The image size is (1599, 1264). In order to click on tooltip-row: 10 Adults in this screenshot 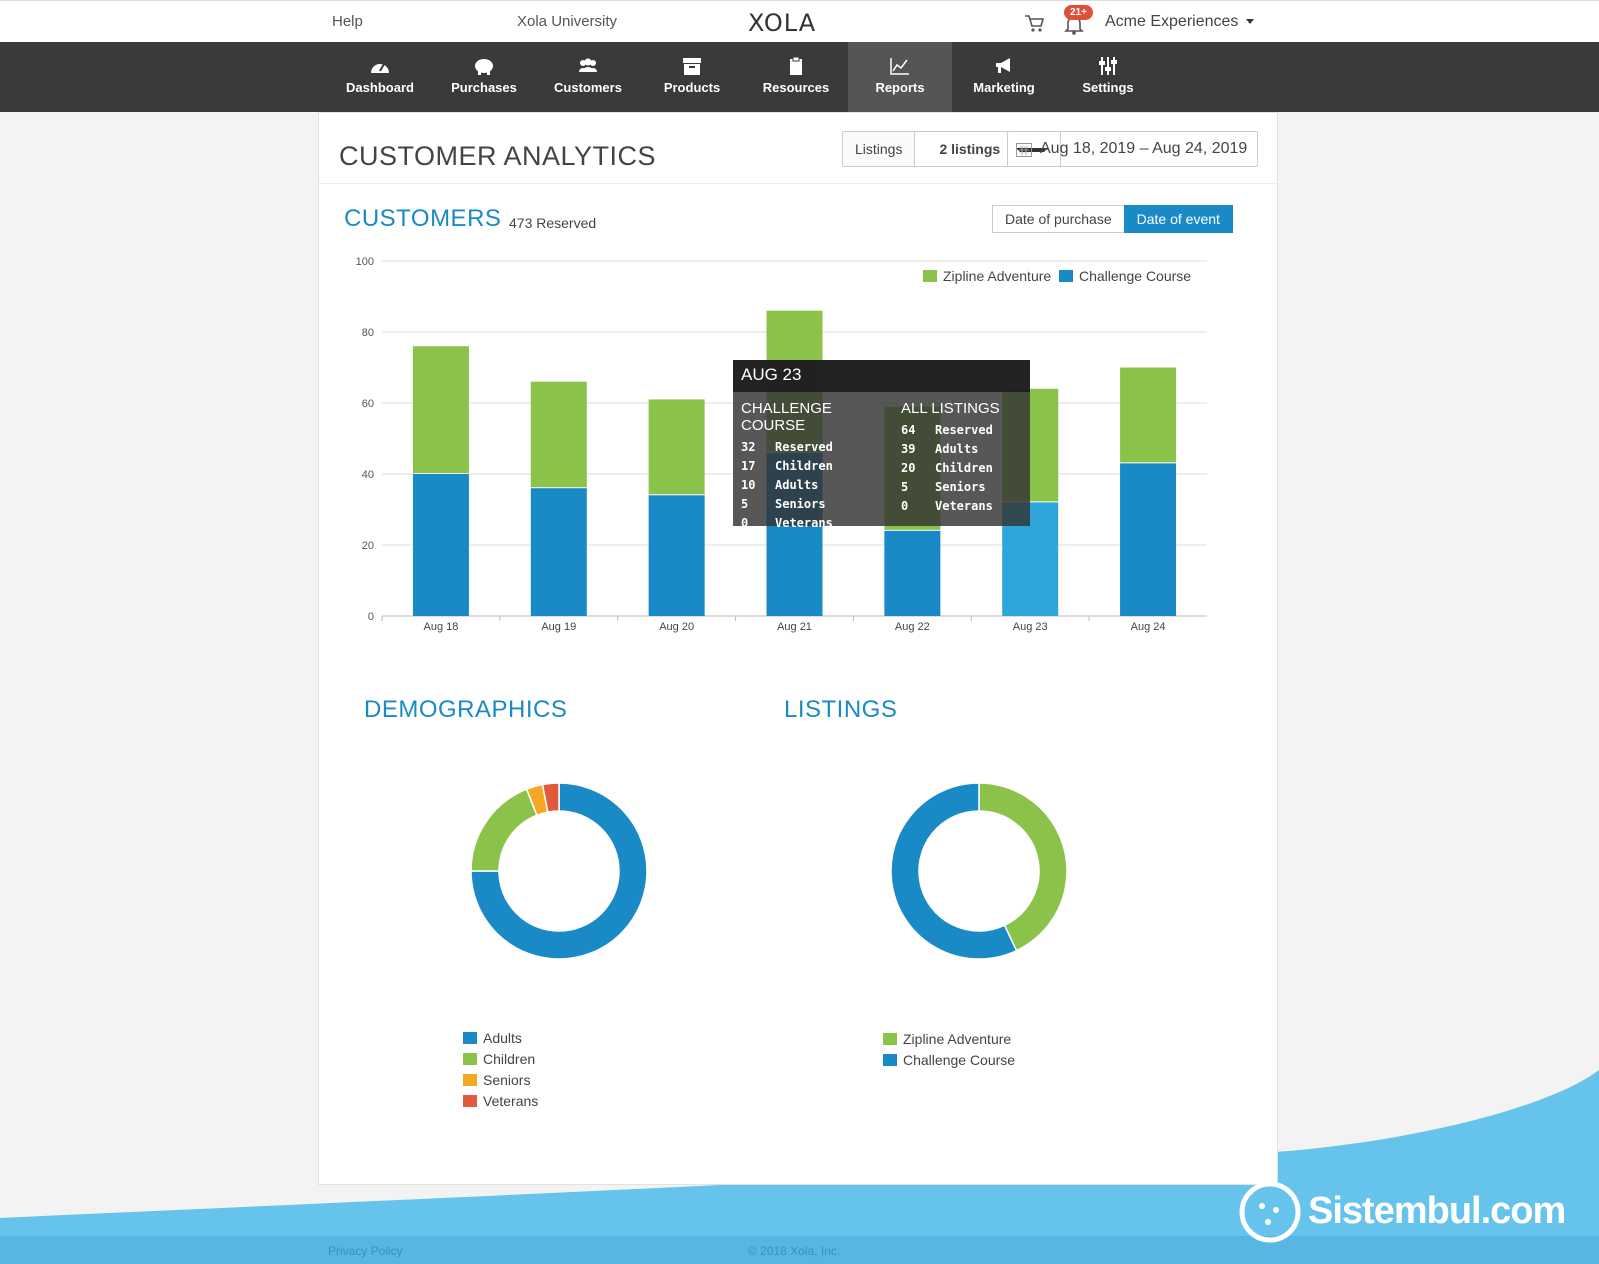, I will do `click(813, 485)`.